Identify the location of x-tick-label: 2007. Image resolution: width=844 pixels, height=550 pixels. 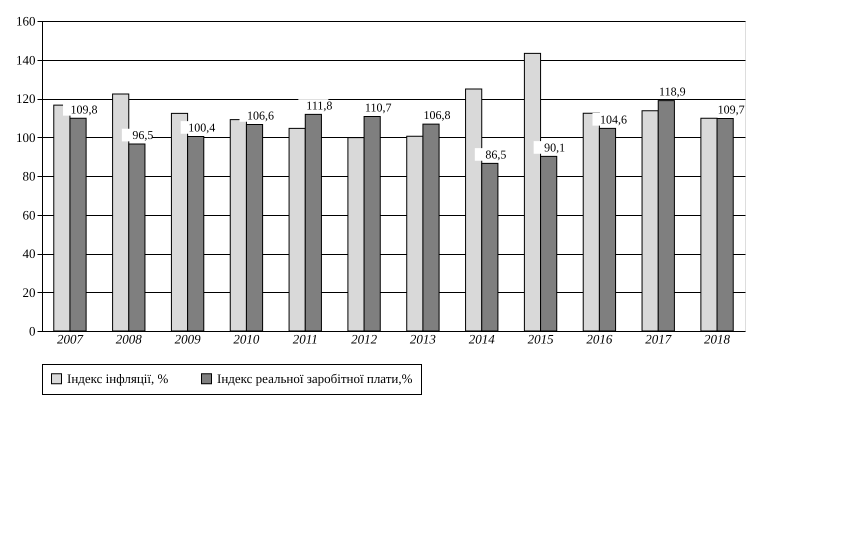
(70, 339).